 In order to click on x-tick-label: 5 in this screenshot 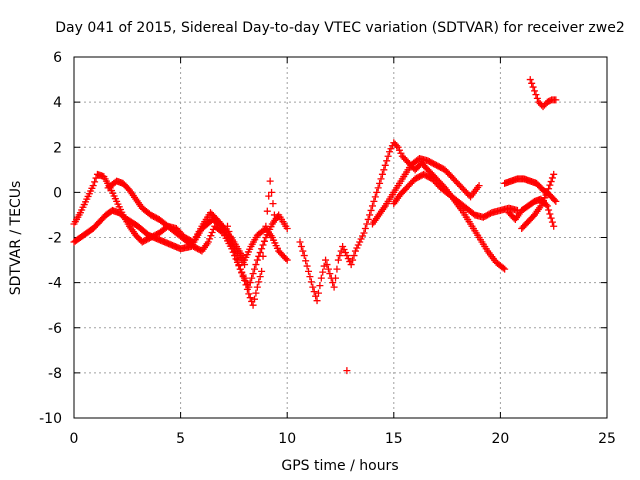, I will do `click(180, 439)`.